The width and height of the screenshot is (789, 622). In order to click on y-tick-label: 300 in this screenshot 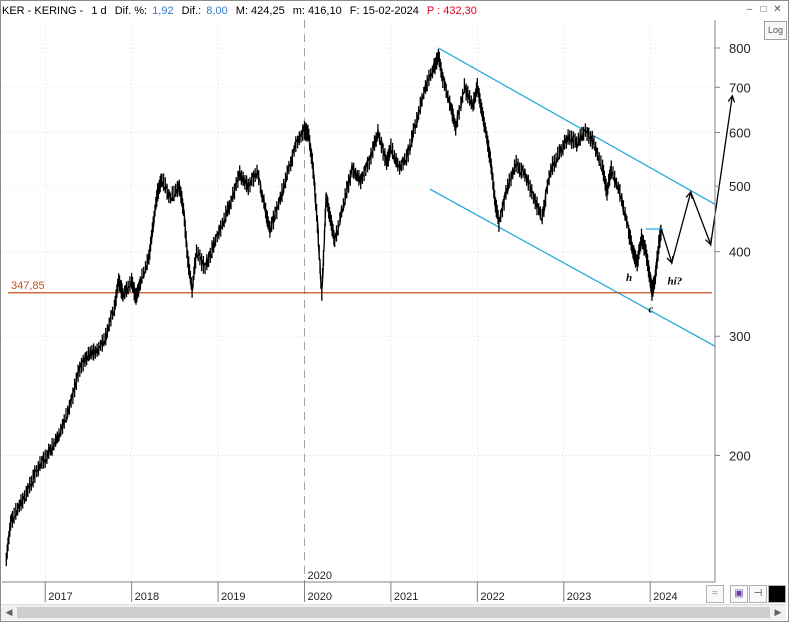, I will do `click(740, 336)`.